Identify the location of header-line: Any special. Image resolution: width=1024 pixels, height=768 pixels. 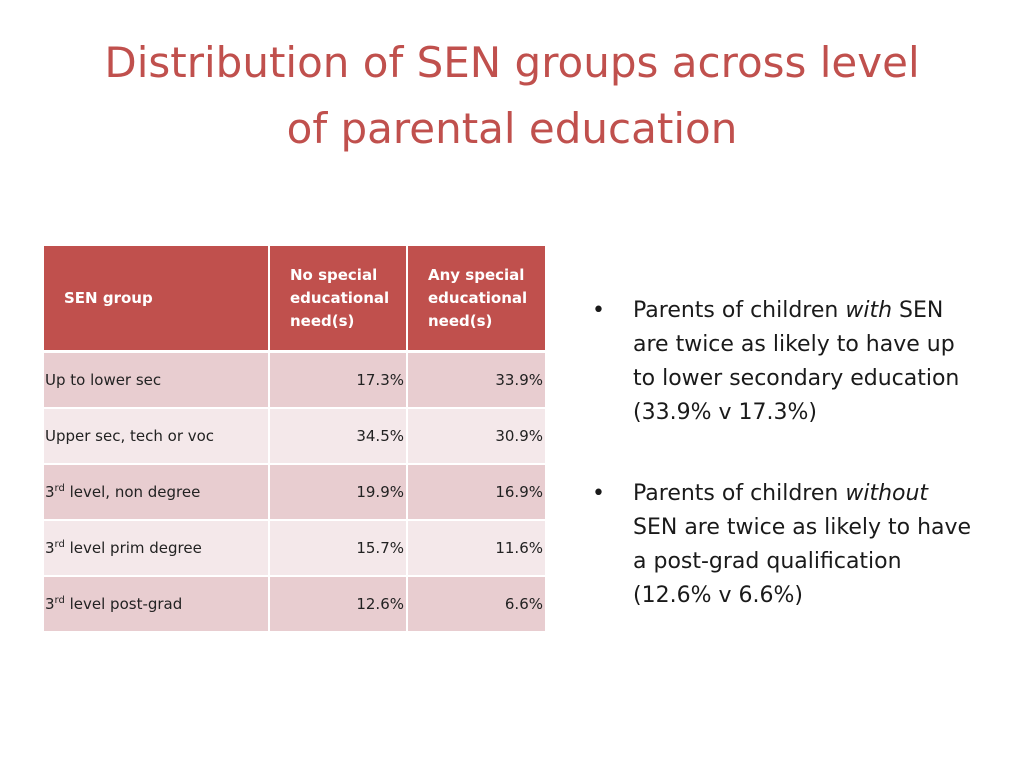
(476, 274).